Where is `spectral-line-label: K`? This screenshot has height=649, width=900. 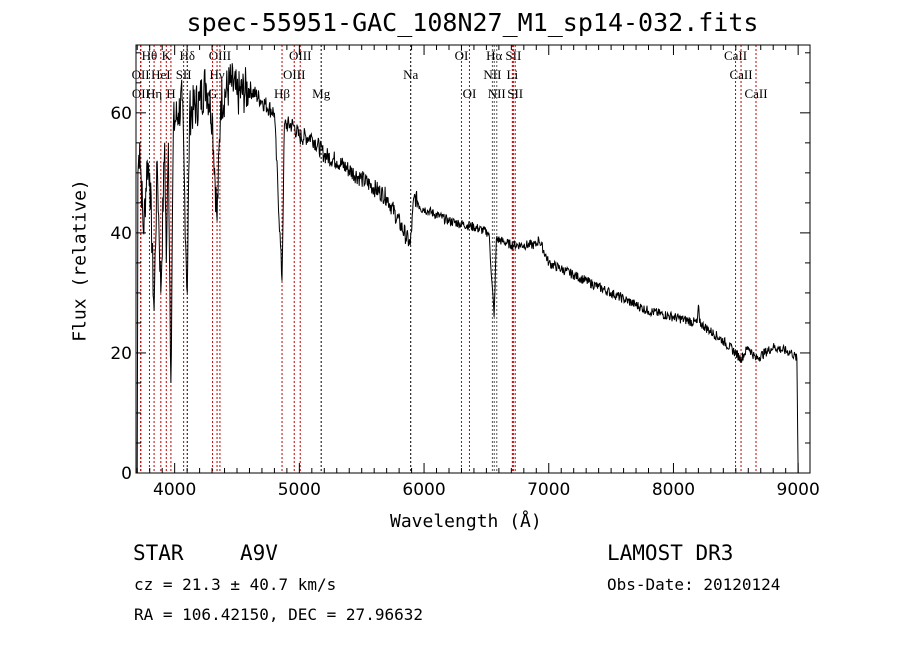 spectral-line-label: K is located at coordinates (167, 55).